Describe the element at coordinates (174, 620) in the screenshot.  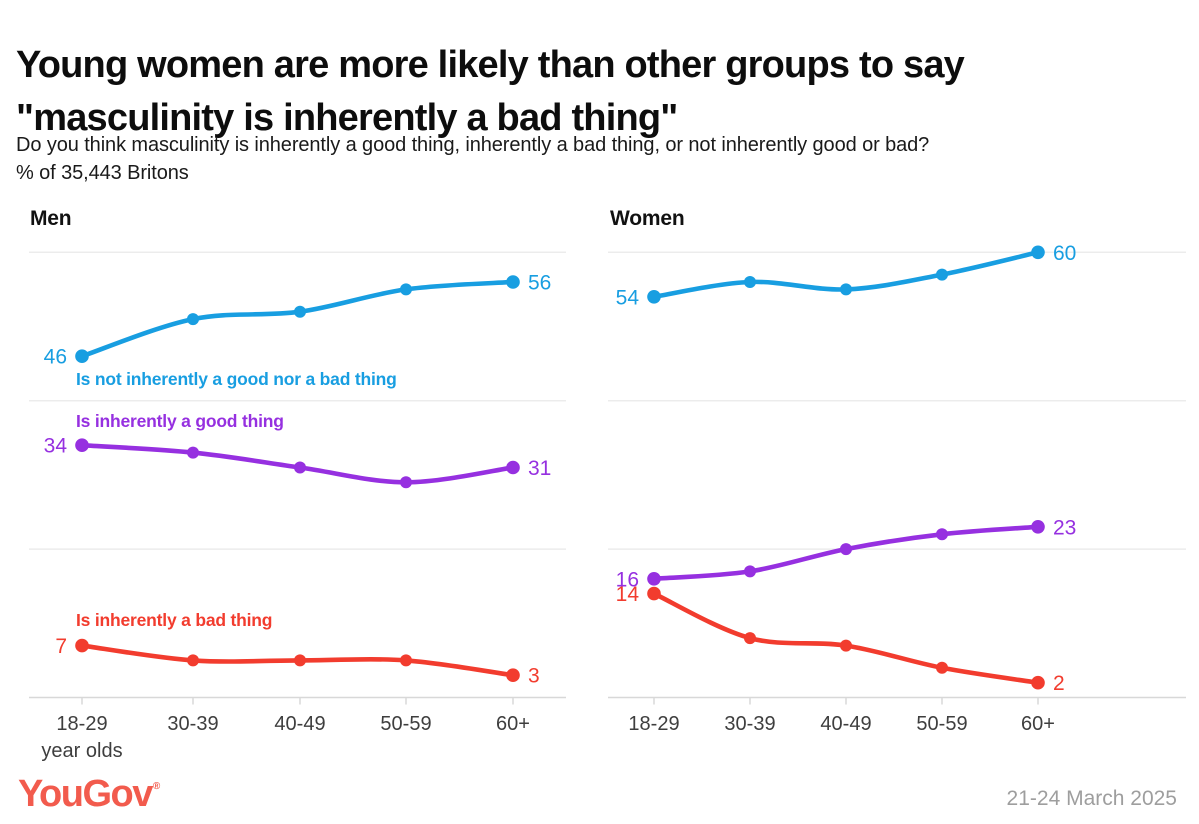
I see `series-label-bad-thing: Is inherently a bad thing` at that location.